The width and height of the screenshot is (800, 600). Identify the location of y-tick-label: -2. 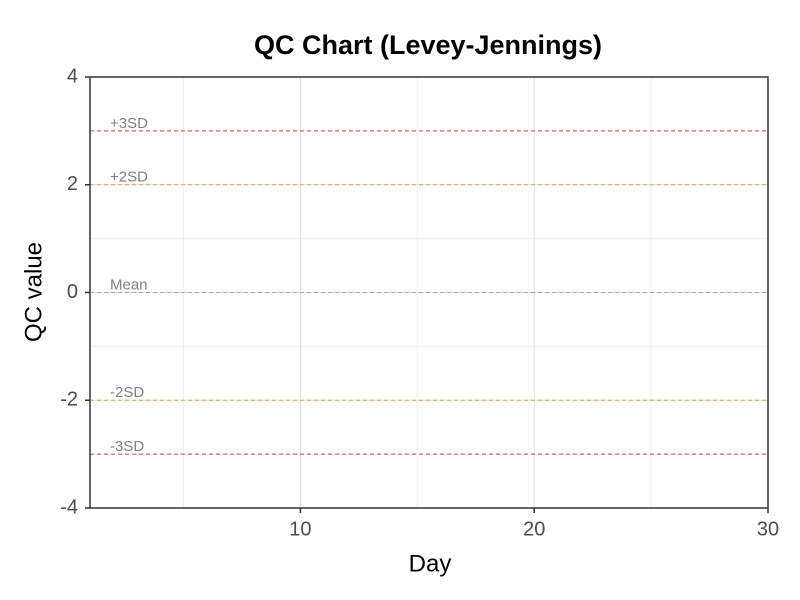
(69, 400).